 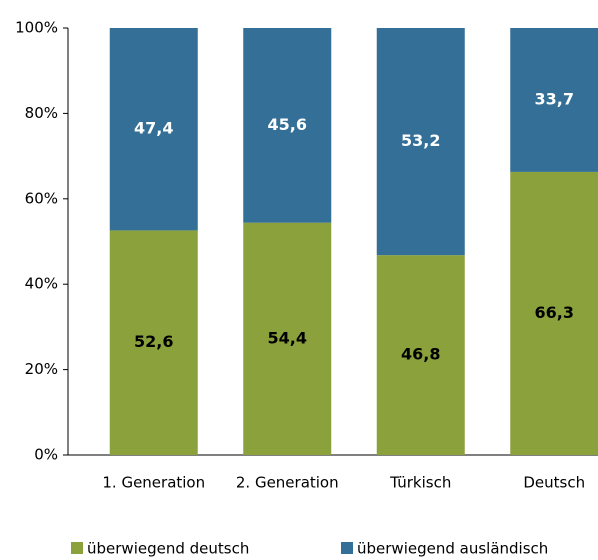 What do you see at coordinates (41, 369) in the screenshot?
I see `y-tick-label: 20%` at bounding box center [41, 369].